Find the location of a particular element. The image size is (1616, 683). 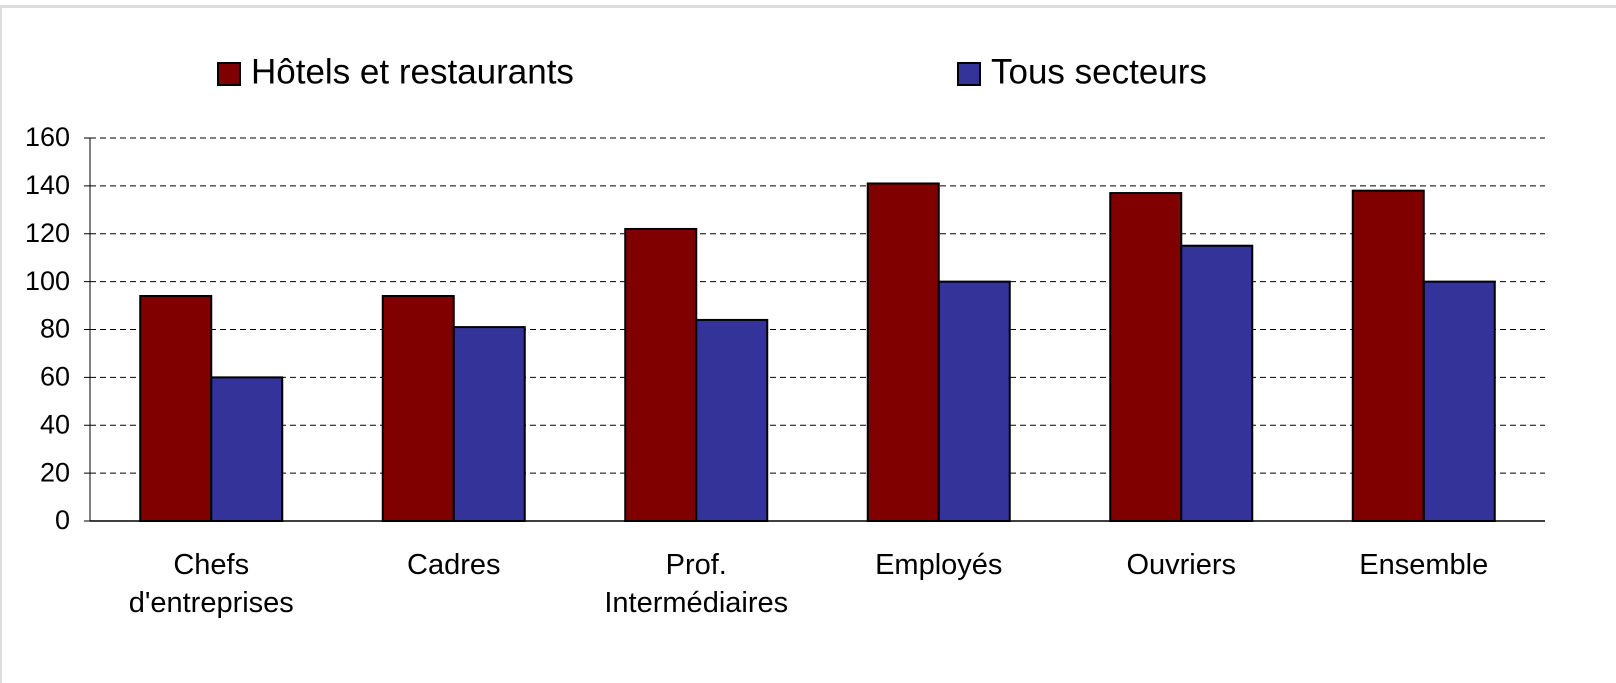

x-tick-label: Chefs d'entreprises is located at coordinates (211, 584).